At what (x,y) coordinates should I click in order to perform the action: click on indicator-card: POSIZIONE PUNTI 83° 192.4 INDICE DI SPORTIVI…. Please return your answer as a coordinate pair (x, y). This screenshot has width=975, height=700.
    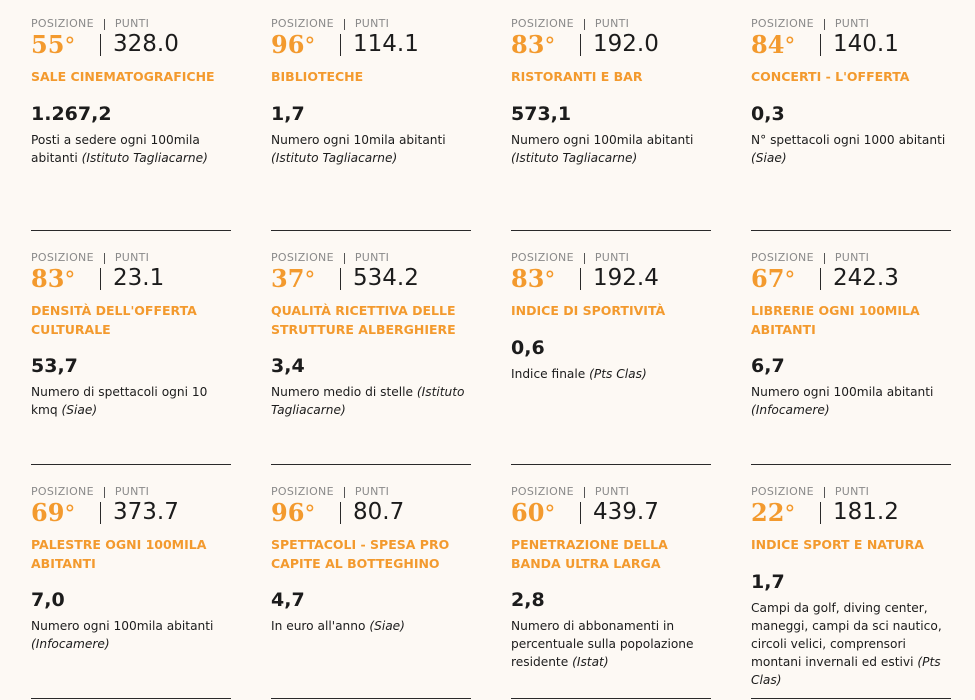
    Looking at the image, I should click on (611, 359).